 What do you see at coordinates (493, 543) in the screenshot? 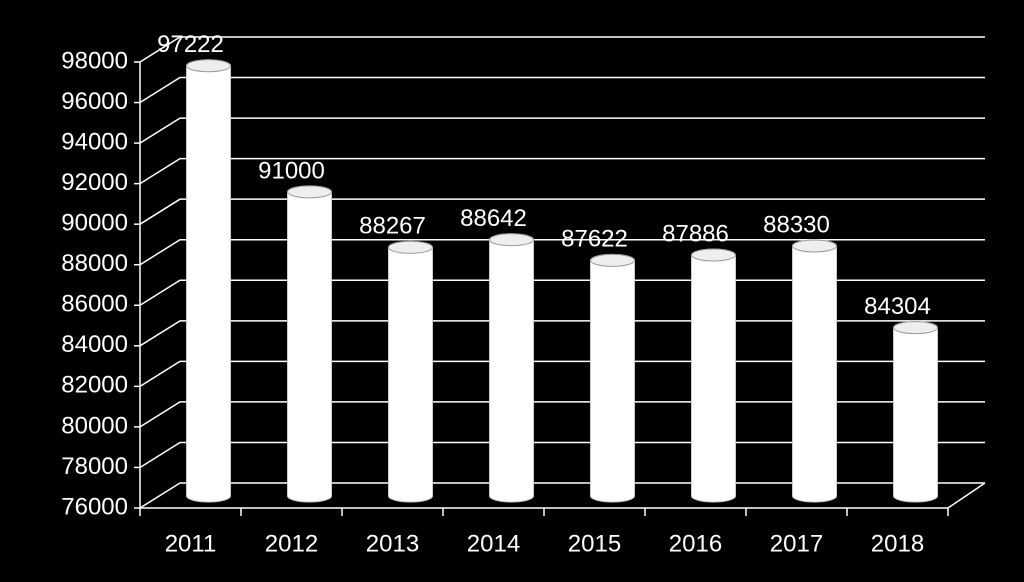
I see `x-tick-label: 2014` at bounding box center [493, 543].